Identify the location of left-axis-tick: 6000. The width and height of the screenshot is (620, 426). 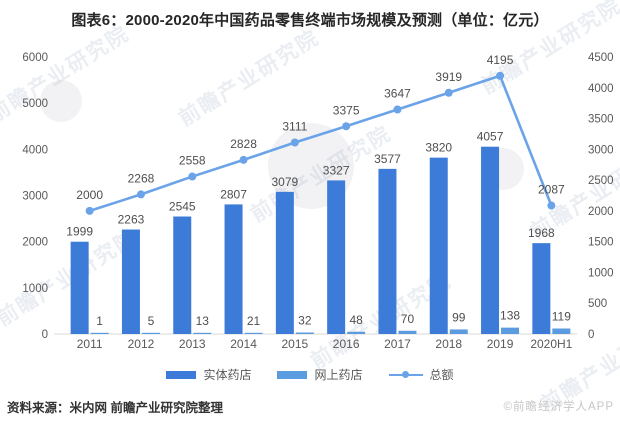
(35, 58).